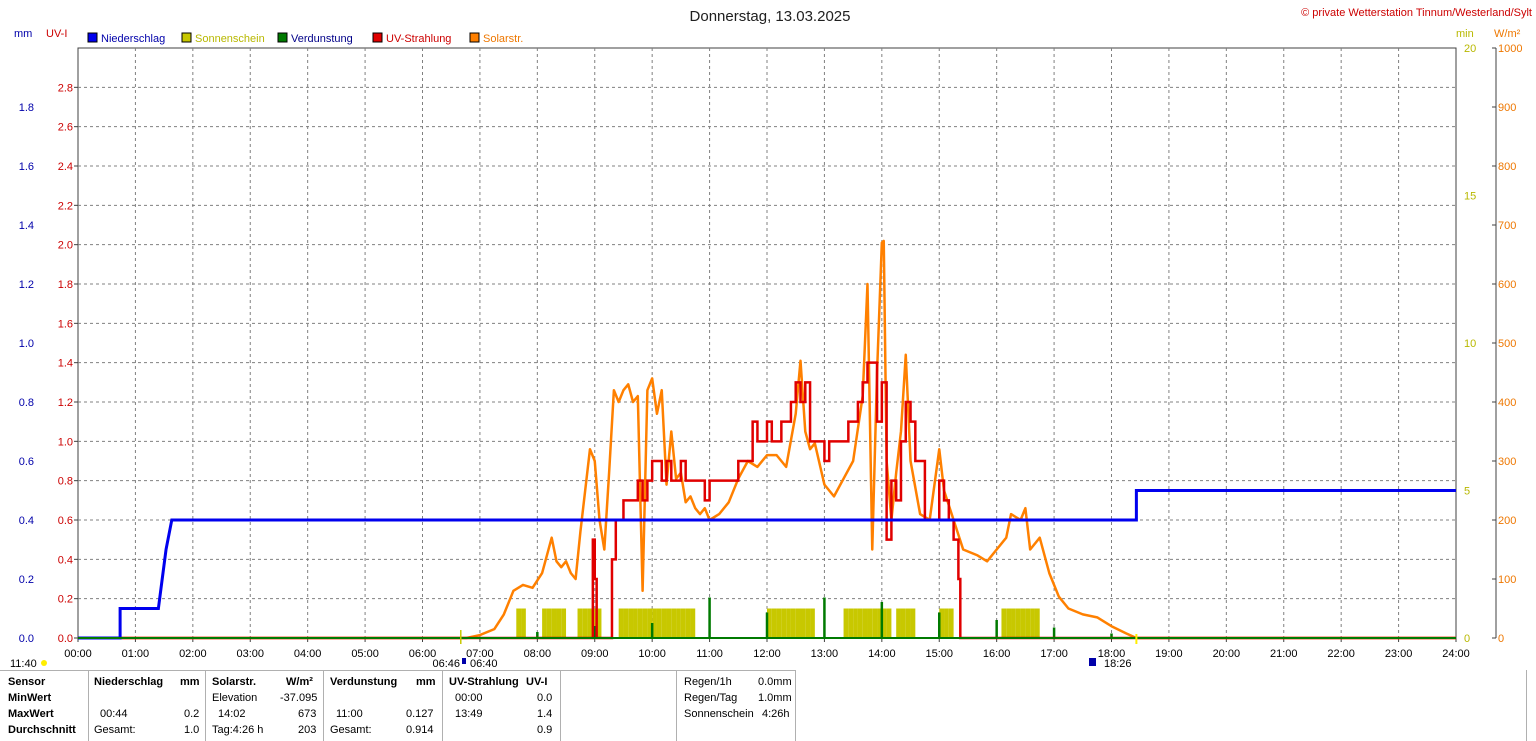 The height and width of the screenshot is (741, 1536). I want to click on uv-tick-label: 1.6, so click(65, 324).